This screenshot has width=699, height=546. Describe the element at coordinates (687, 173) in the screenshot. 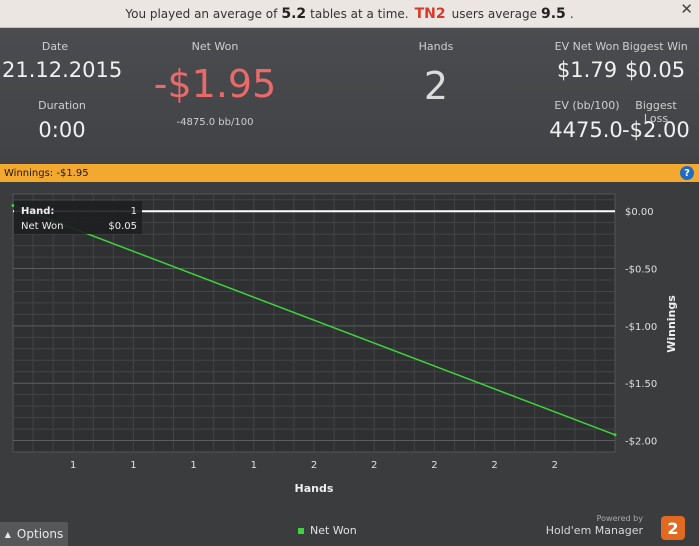

I see `help-icon: ?` at that location.